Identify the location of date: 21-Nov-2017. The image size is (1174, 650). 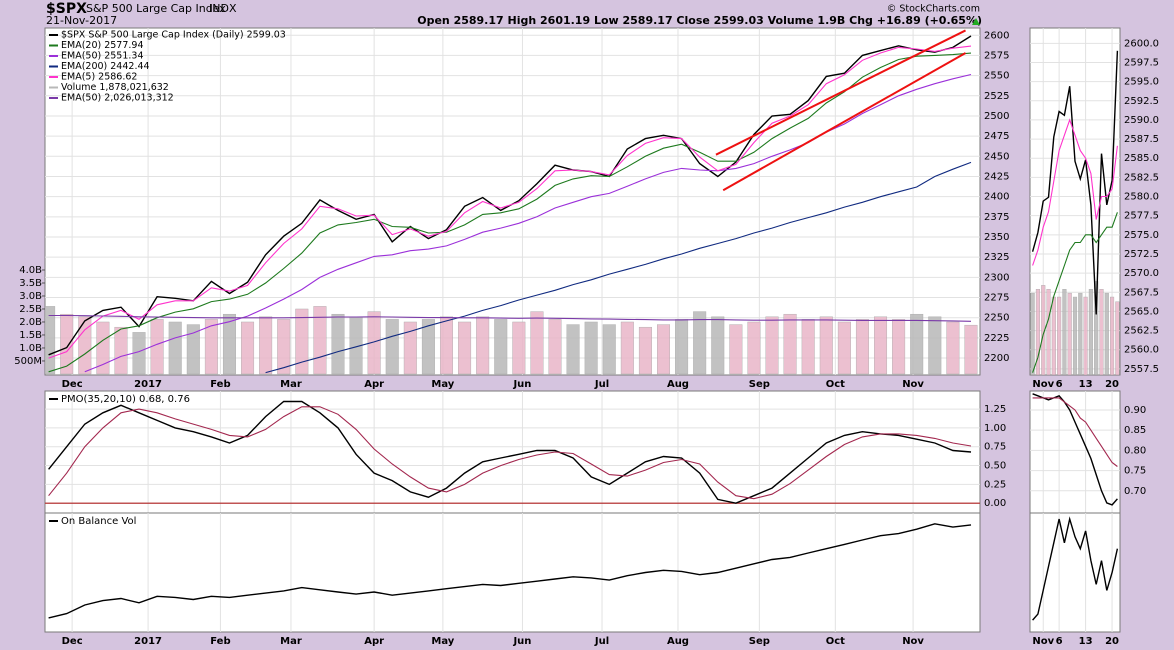
(81, 20).